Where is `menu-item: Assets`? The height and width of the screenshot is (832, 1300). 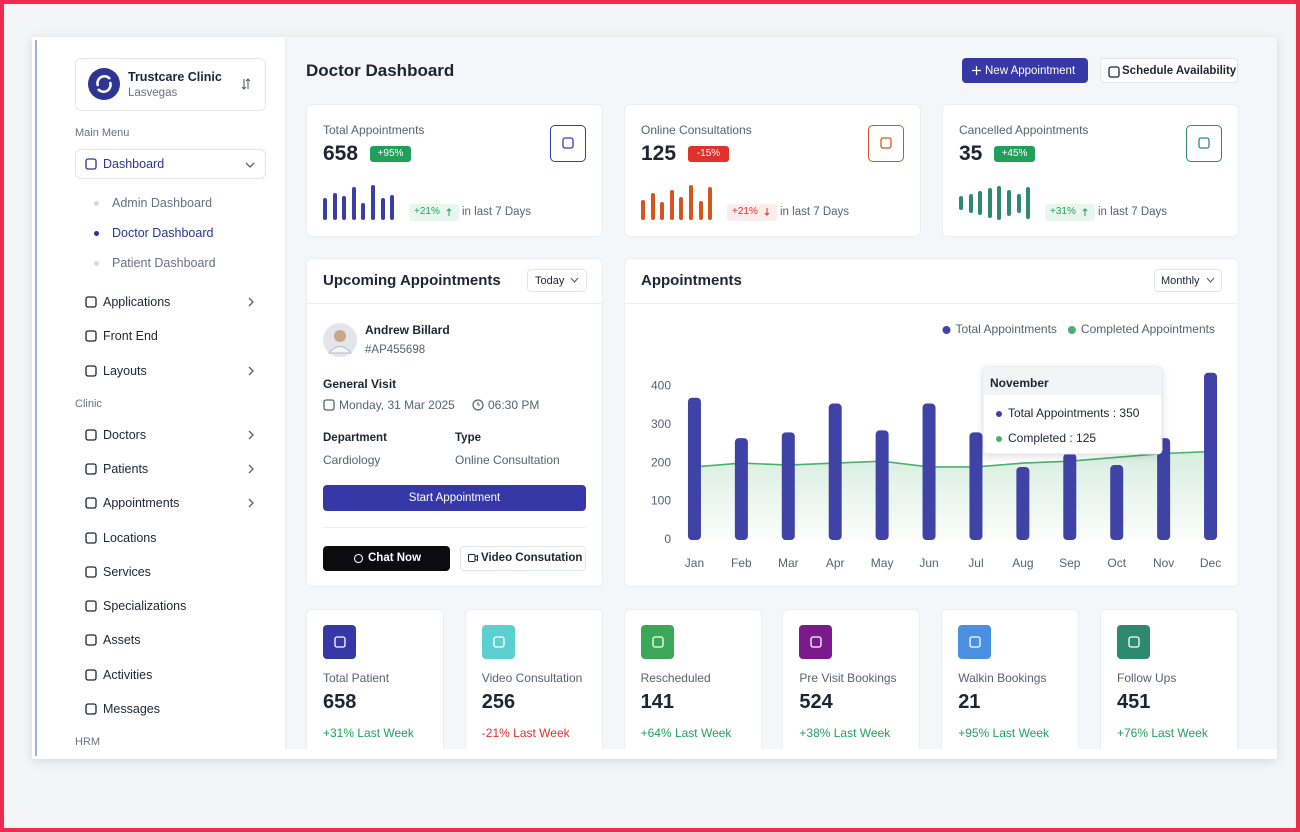 menu-item: Assets is located at coordinates (122, 640).